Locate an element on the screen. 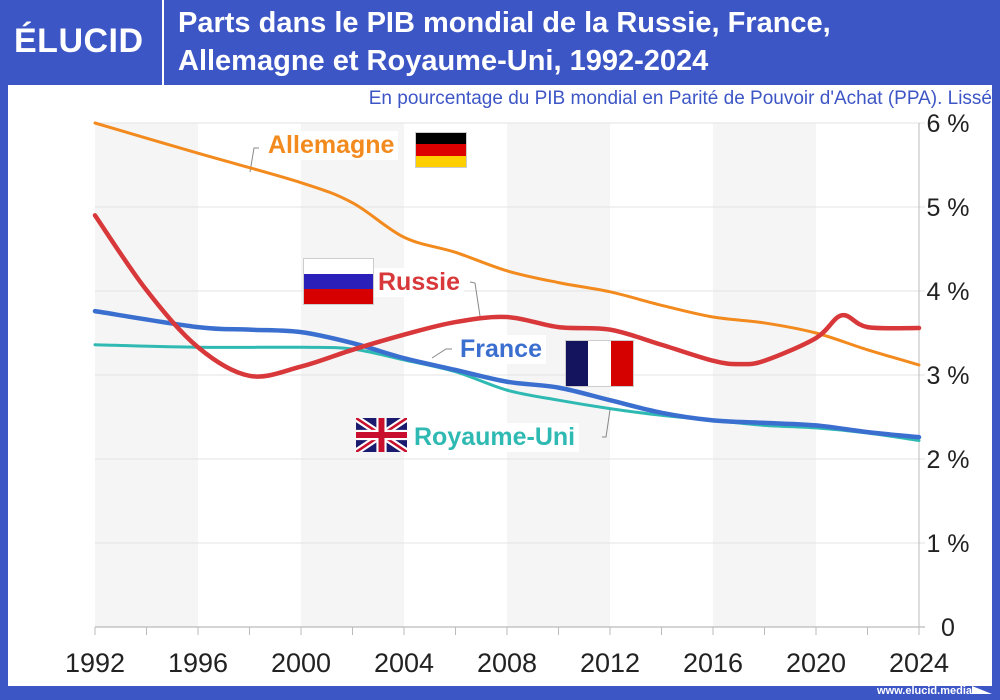 The width and height of the screenshot is (1000, 700). x-tick-label: 2016 is located at coordinates (713, 663).